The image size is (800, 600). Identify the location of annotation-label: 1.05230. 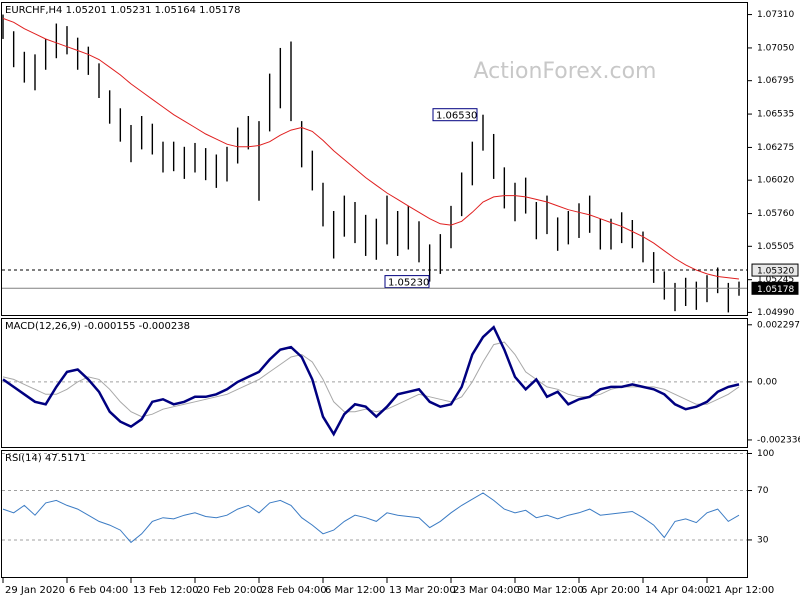
(408, 283).